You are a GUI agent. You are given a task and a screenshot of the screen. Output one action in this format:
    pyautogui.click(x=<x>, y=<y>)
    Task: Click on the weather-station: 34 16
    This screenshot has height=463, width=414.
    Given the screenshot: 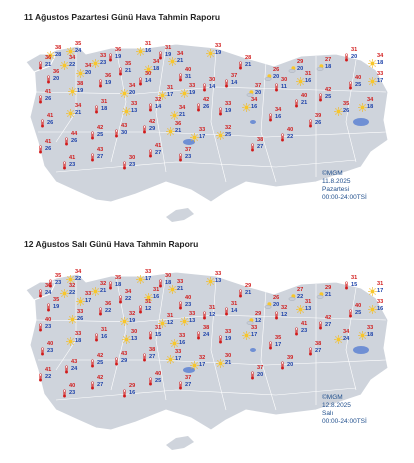 What is the action you would take?
    pyautogui.click(x=277, y=115)
    